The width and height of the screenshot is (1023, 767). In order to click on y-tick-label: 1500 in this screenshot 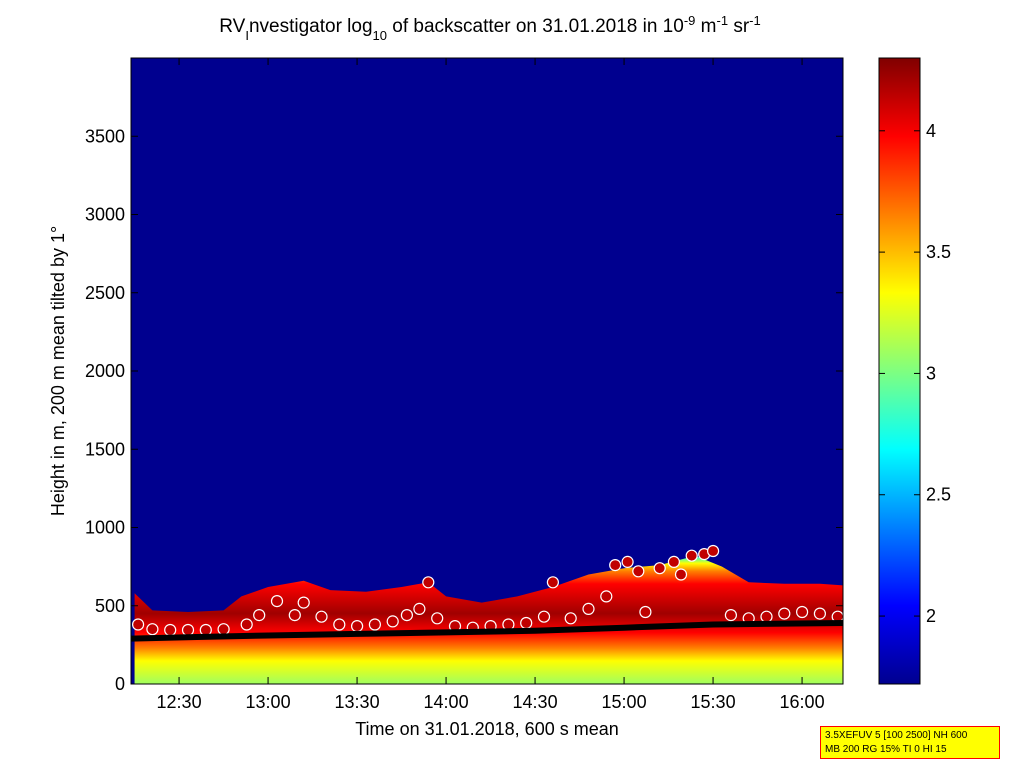, I will do `click(105, 449)`.